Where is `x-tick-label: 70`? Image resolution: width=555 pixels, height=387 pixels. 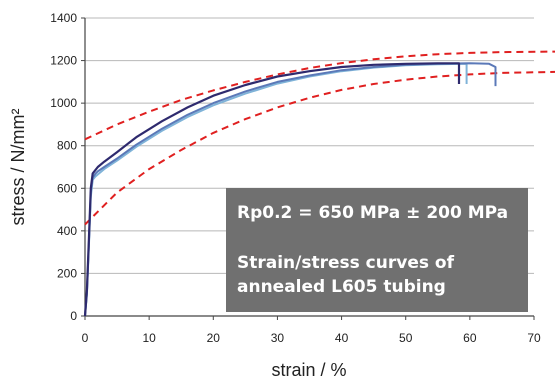
x-tick-label: 70 is located at coordinates (534, 338).